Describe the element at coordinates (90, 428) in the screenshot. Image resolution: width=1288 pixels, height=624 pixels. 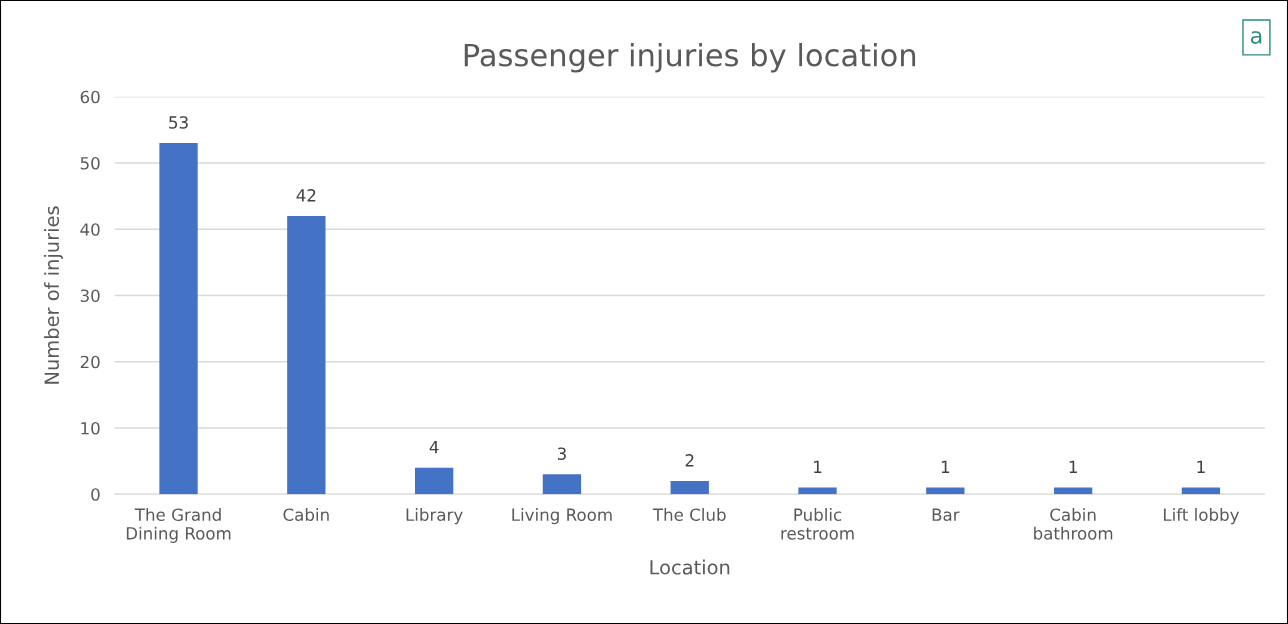
I see `y-tick-label: 10` at that location.